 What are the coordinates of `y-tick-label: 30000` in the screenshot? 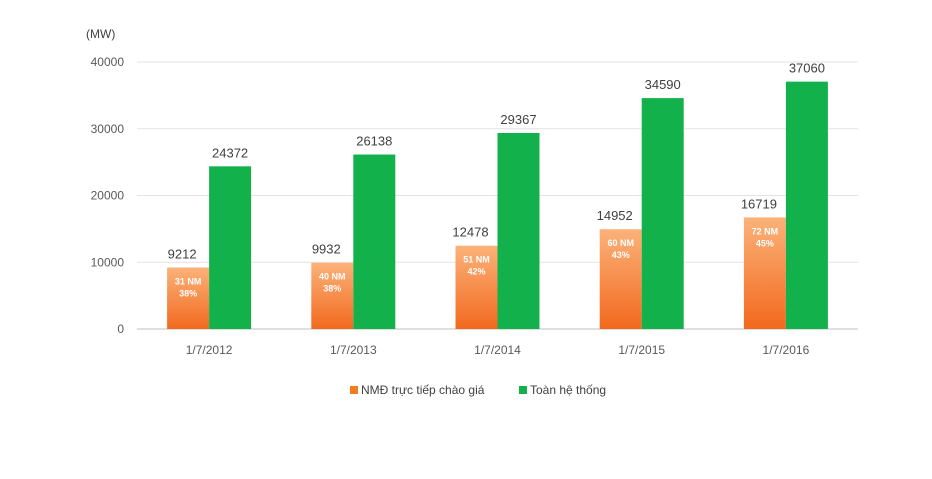 It's located at (108, 129).